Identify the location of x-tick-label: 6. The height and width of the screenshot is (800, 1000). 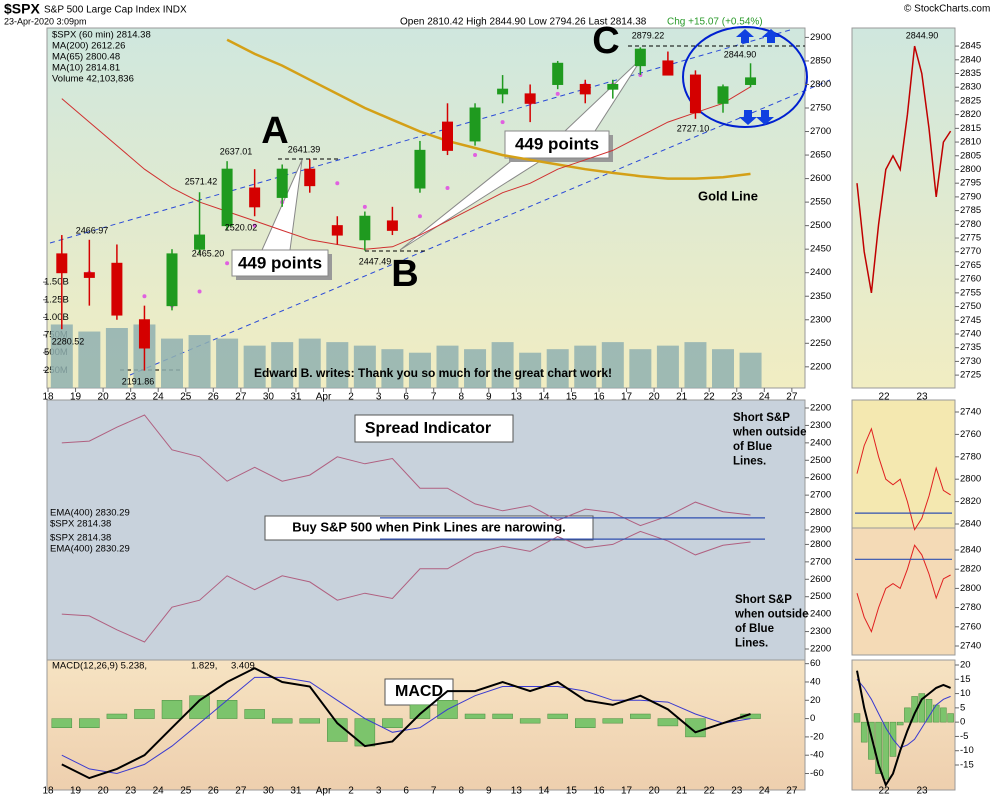
(406, 791).